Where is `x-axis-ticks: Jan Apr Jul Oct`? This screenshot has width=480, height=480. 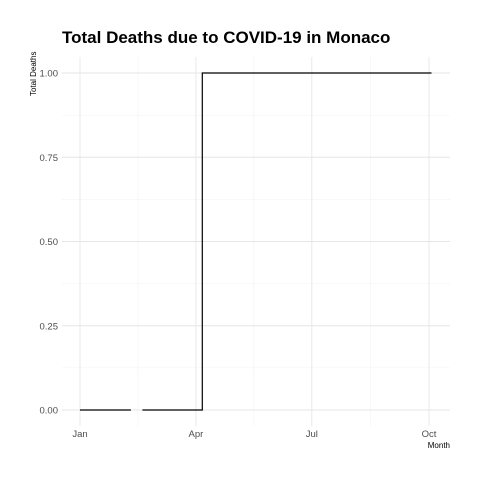 x-axis-ticks: Jan Apr Jul Oct is located at coordinates (254, 434).